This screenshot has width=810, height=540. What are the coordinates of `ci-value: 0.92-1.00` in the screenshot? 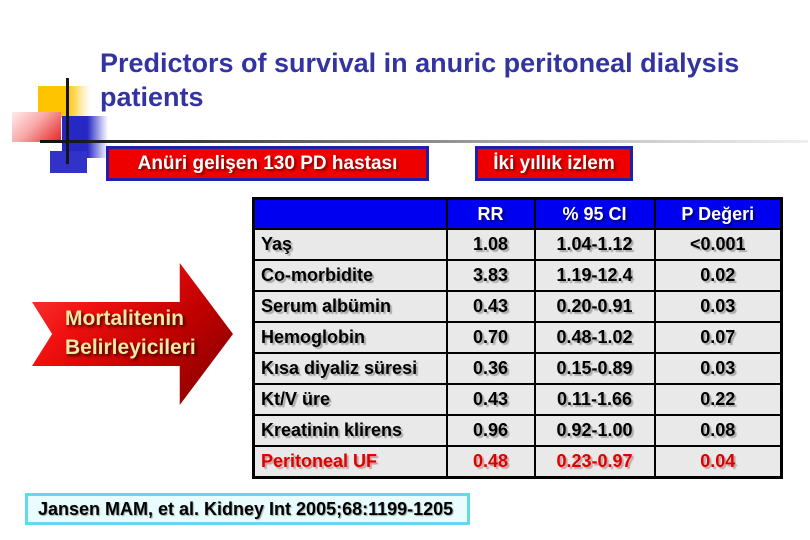 It's located at (594, 430).